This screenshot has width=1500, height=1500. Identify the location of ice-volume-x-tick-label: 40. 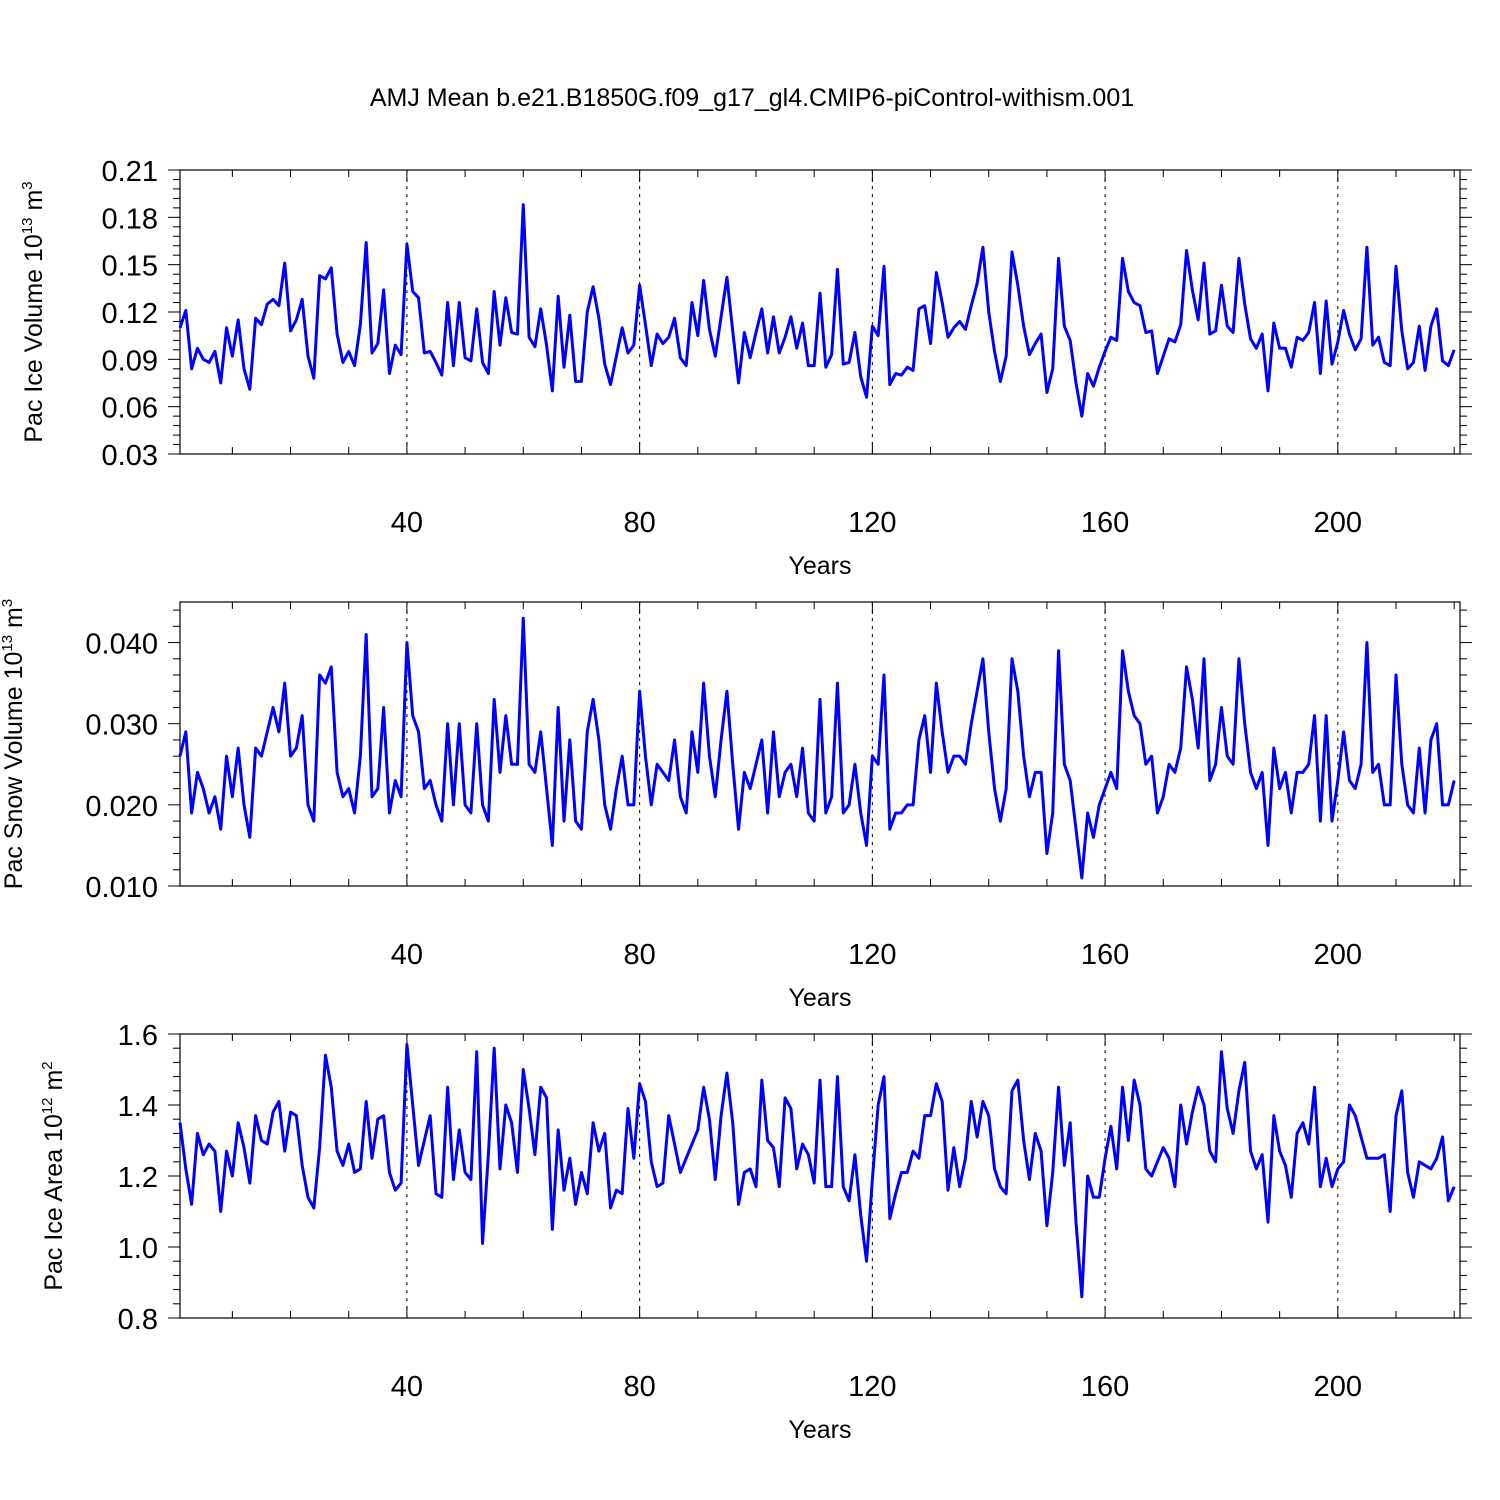
(407, 523).